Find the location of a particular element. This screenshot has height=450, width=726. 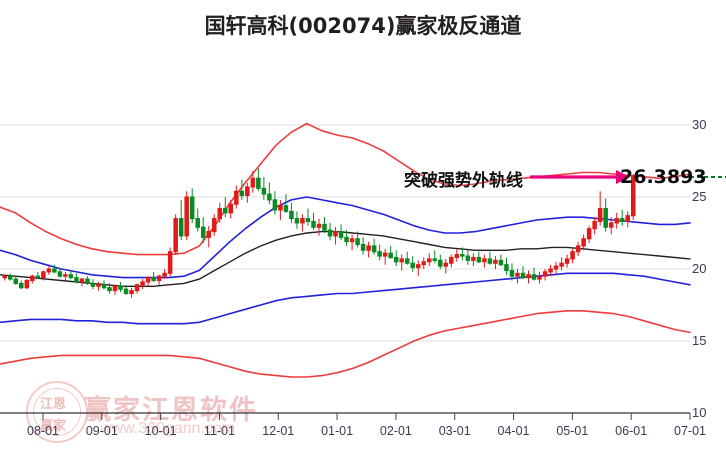

y-axis-tick-label: 30 is located at coordinates (699, 124).